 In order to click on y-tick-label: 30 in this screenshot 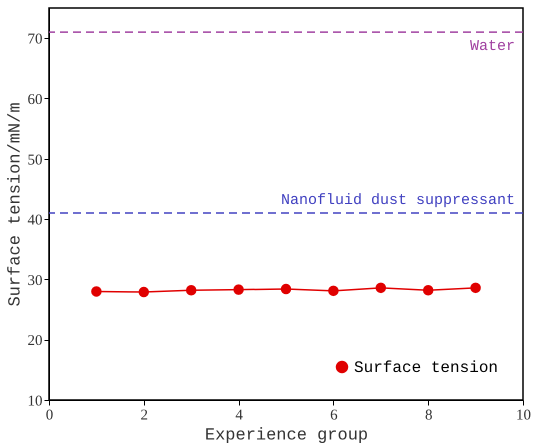, I will do `click(35, 280)`.